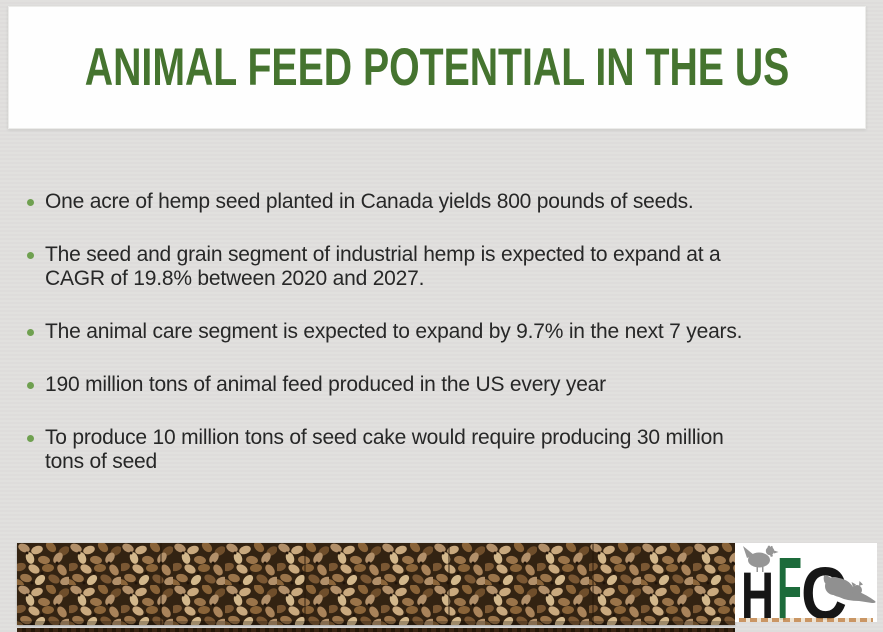 This screenshot has height=632, width=883. I want to click on hfc-logo-graphic: H F C, so click(808, 586).